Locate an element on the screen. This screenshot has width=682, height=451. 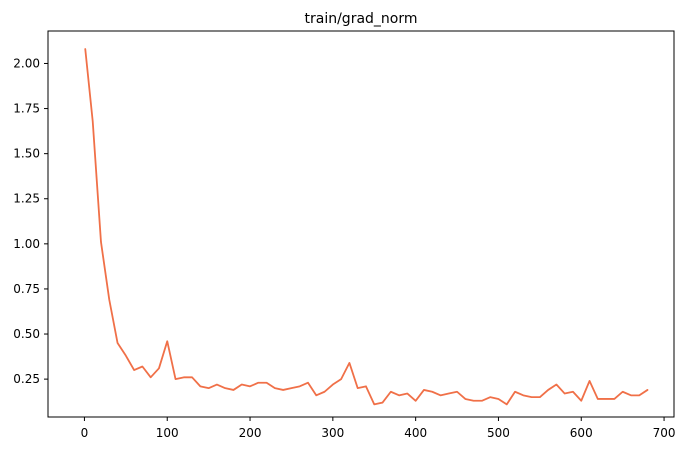
y-tick-label-1-25: 1.25 is located at coordinates (26, 199).